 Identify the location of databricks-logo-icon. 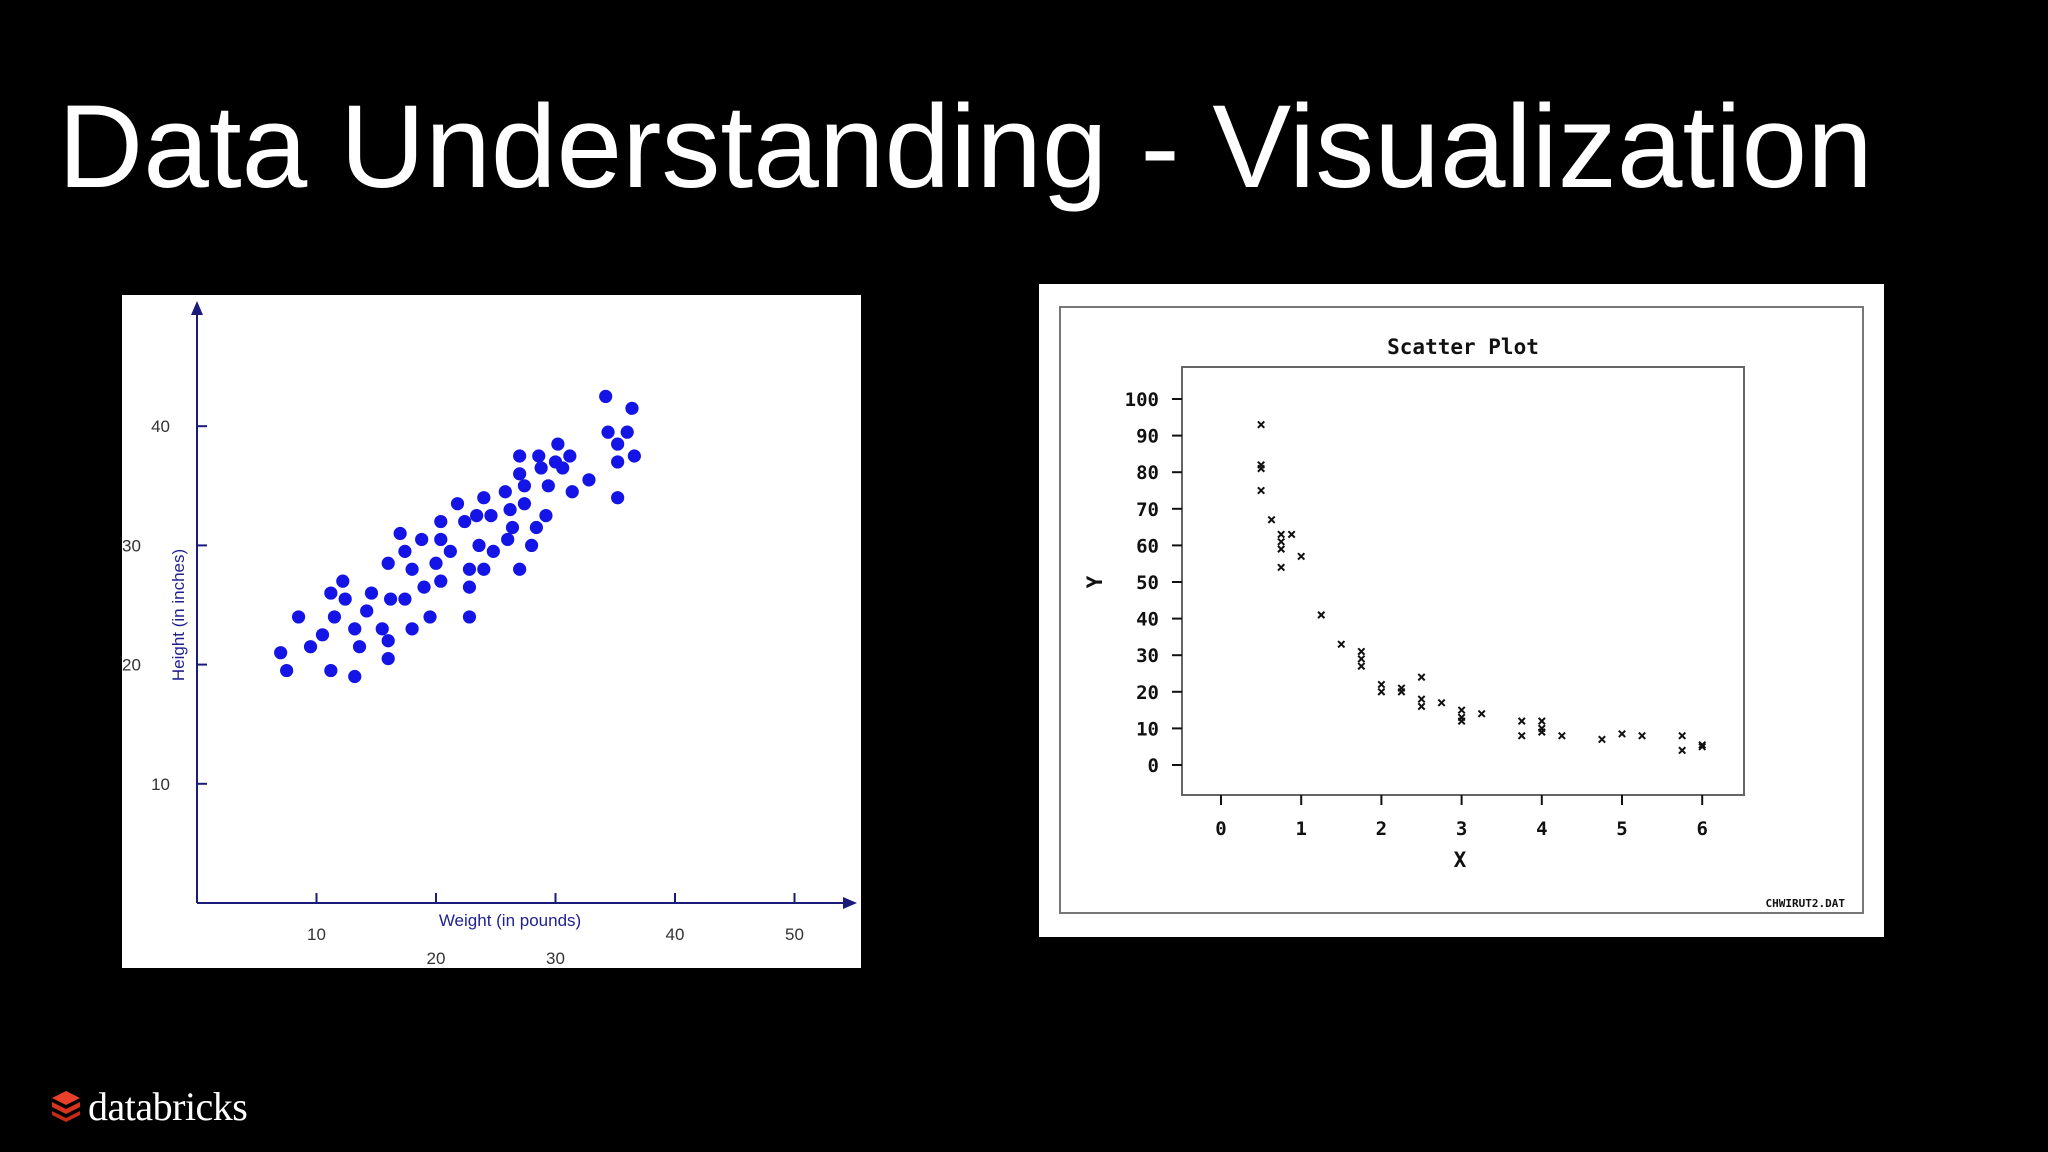
(66, 1106).